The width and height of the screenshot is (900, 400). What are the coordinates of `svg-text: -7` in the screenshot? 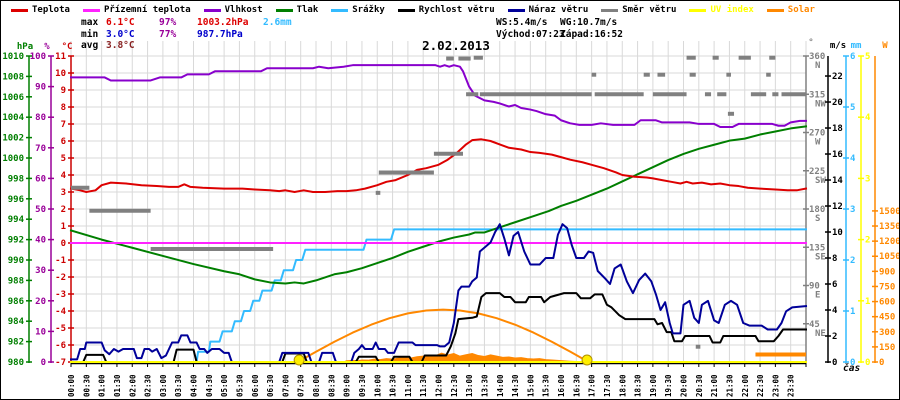 It's located at (60, 363).